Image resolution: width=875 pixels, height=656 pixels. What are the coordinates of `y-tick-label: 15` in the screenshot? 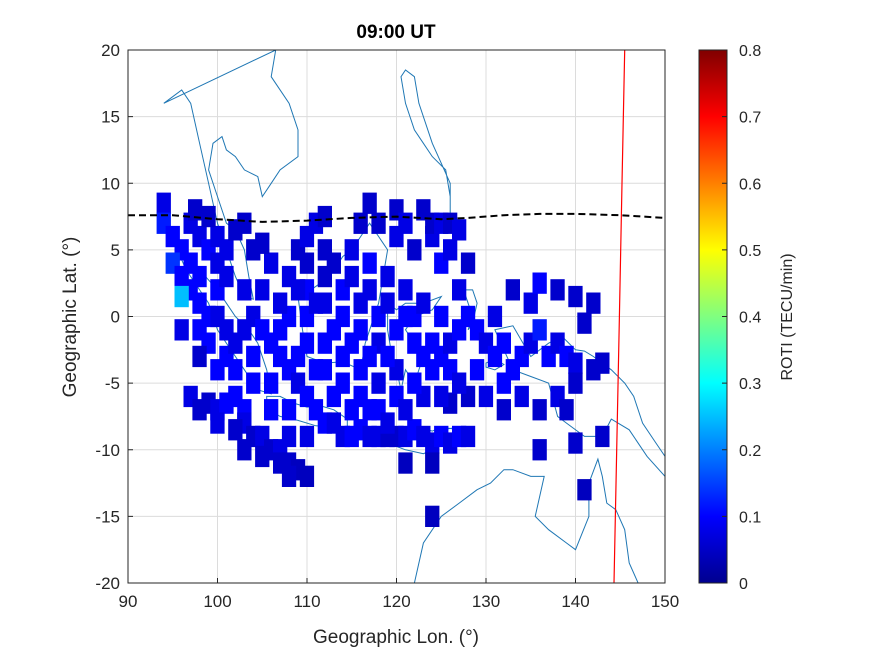 It's located at (110, 117).